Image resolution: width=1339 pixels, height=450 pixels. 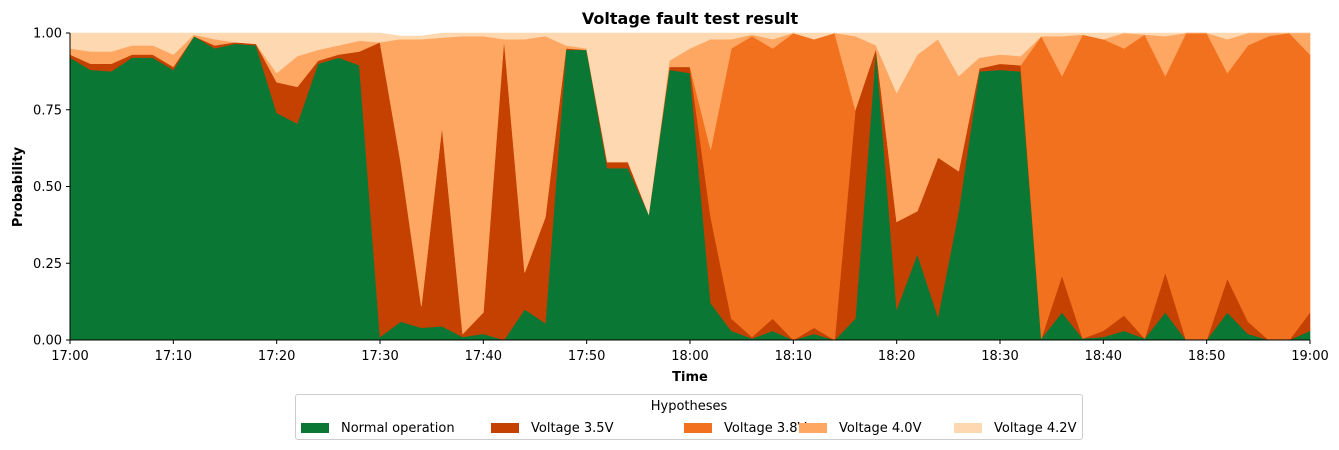 I want to click on y-axis-label: Probability, so click(x=18, y=186).